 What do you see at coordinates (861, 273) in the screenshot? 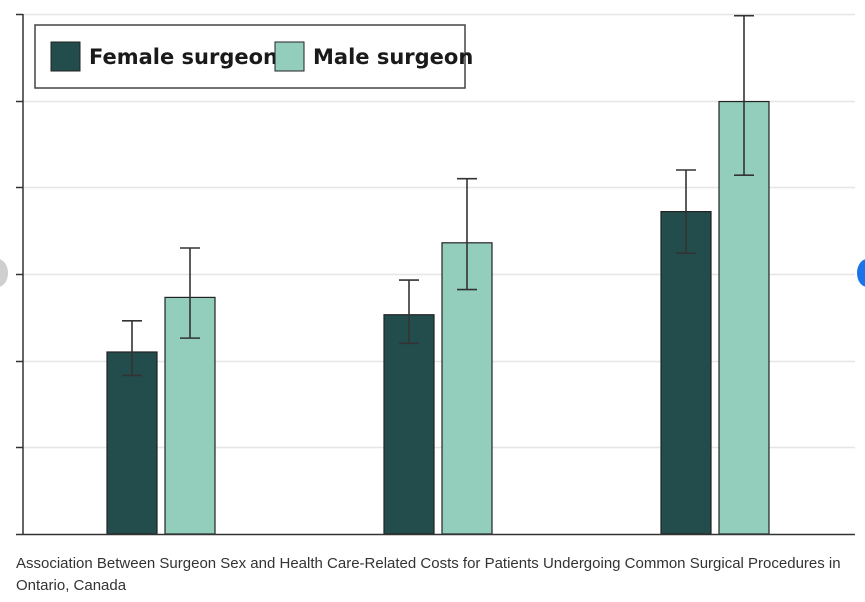
I see `next-arrow-icon` at bounding box center [861, 273].